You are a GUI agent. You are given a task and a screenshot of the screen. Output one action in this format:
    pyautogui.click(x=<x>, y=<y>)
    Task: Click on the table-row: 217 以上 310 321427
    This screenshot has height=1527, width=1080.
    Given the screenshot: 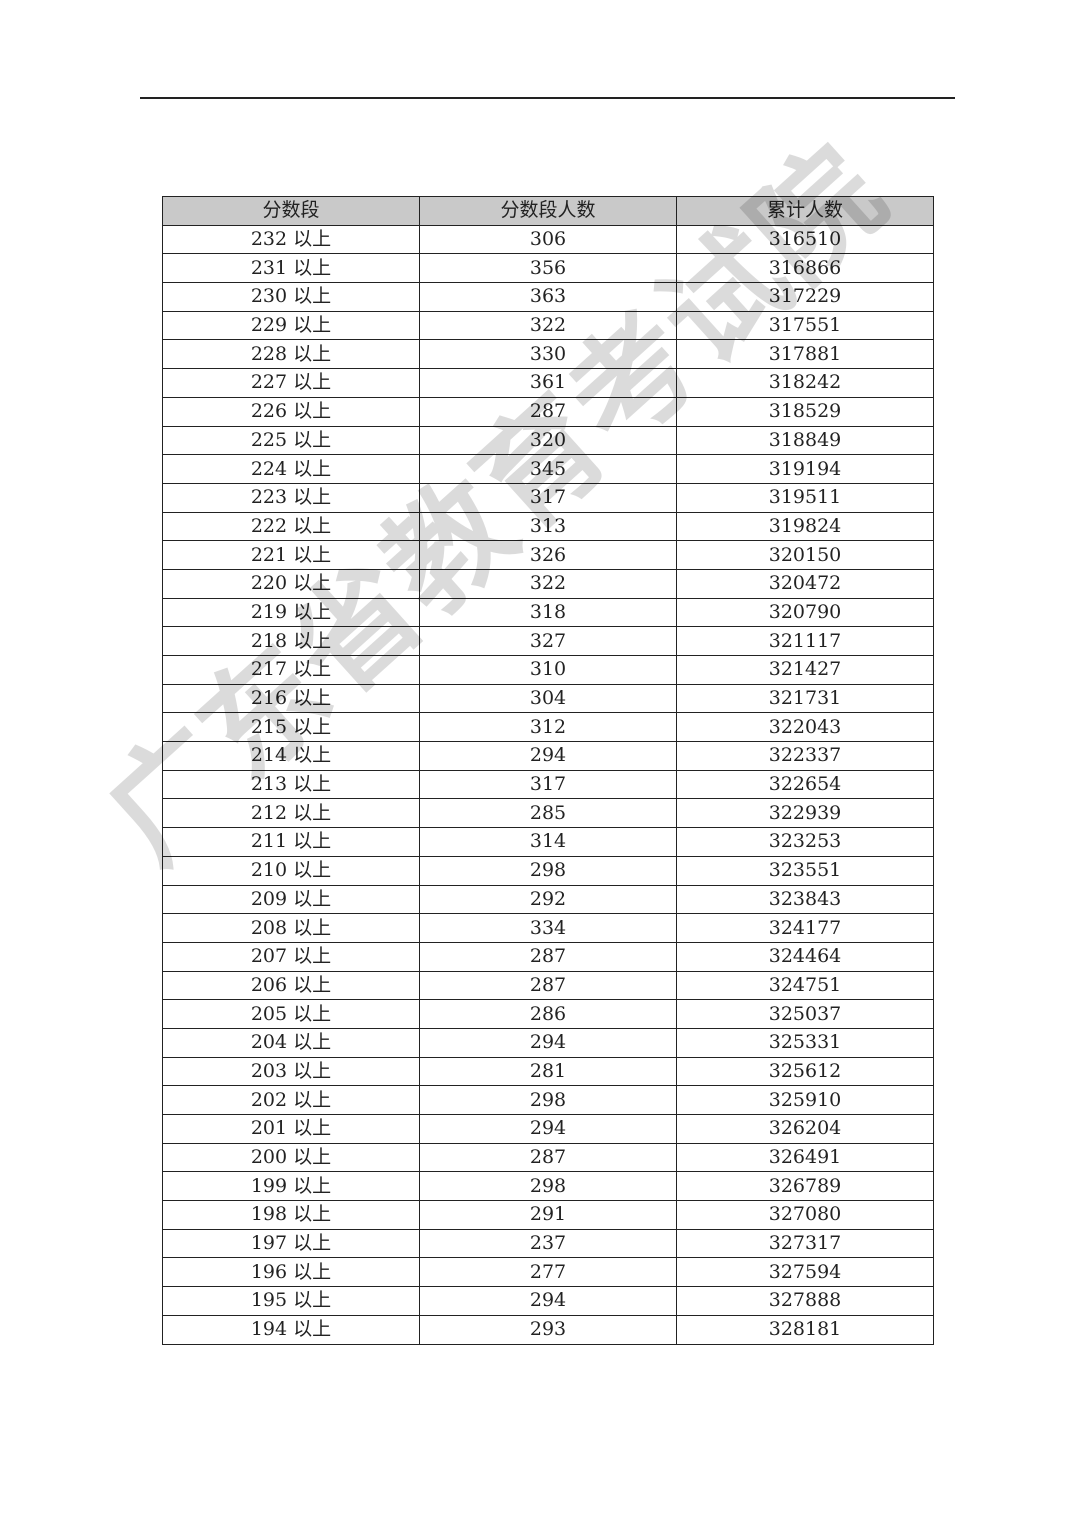 What is the action you would take?
    pyautogui.click(x=548, y=670)
    